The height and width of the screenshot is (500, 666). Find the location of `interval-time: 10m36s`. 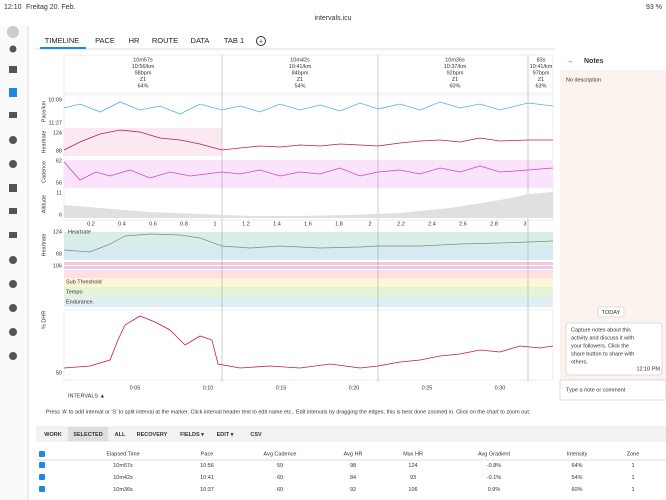

interval-time: 10m36s is located at coordinates (455, 60).